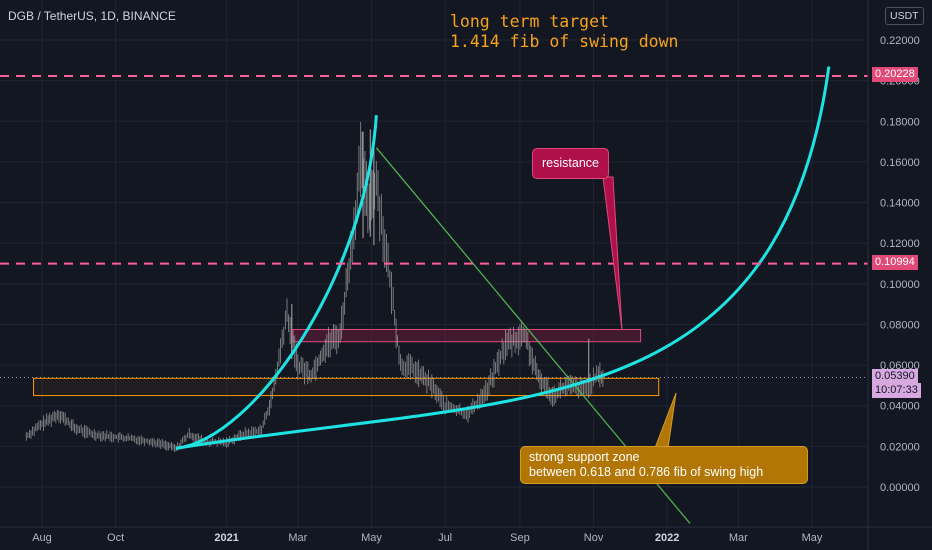 The width and height of the screenshot is (932, 550). I want to click on long-term-target-note: long term target 1.414 fib of swing down, so click(564, 32).